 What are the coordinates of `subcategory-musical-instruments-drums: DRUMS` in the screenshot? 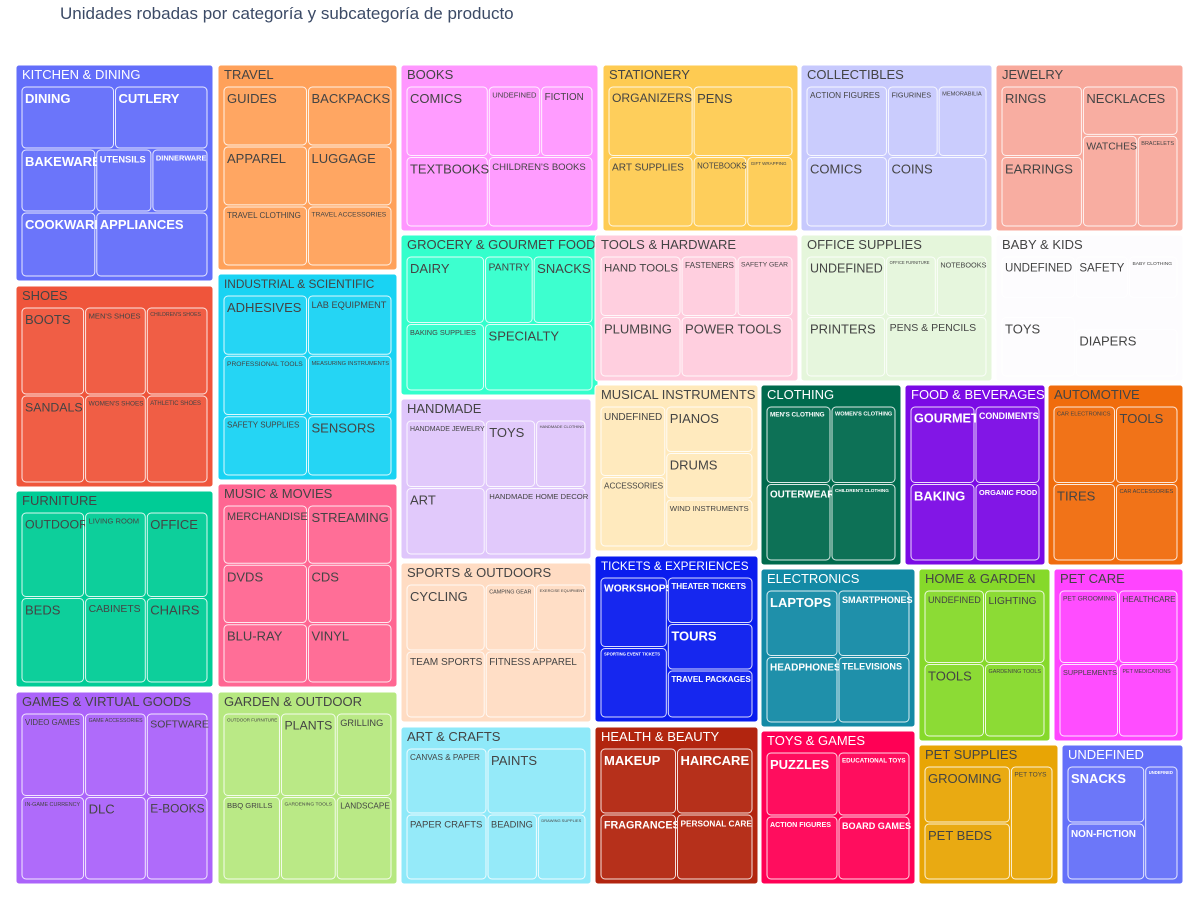 It's located at (709, 476).